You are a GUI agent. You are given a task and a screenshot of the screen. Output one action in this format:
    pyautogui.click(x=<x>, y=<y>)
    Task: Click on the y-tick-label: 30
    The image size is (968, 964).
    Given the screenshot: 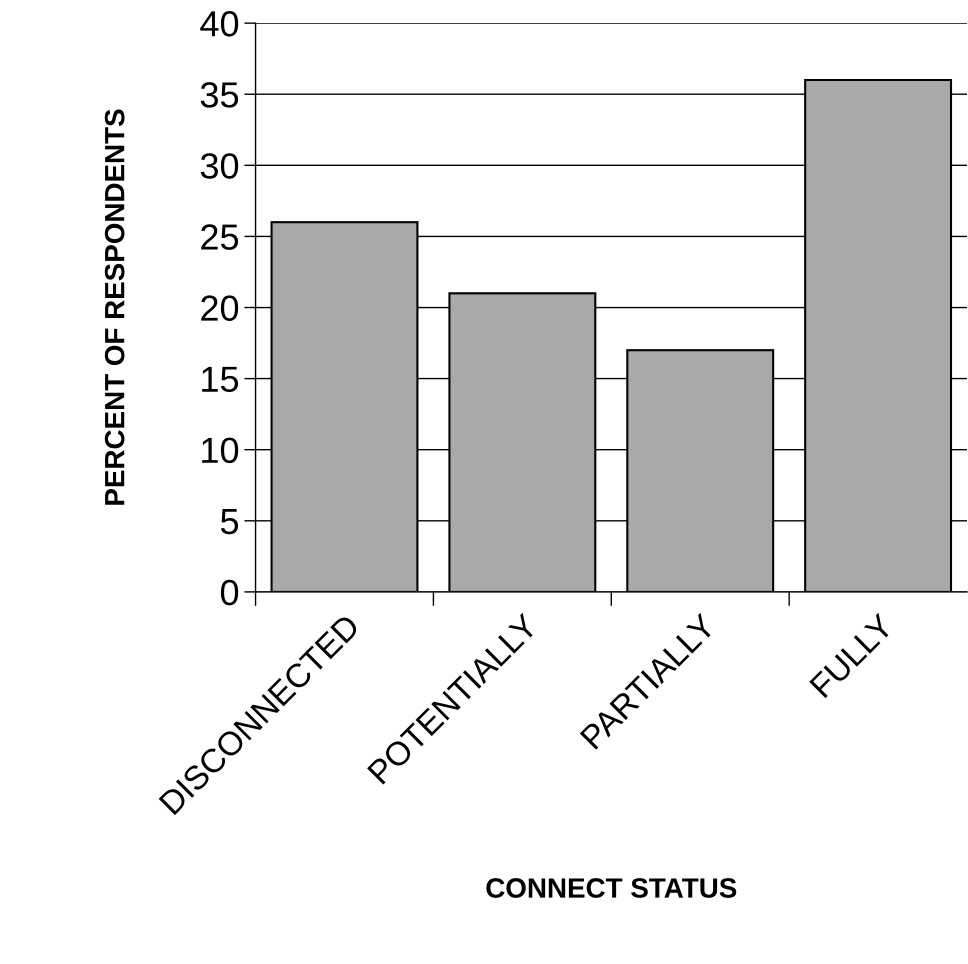 What is the action you would take?
    pyautogui.click(x=219, y=166)
    